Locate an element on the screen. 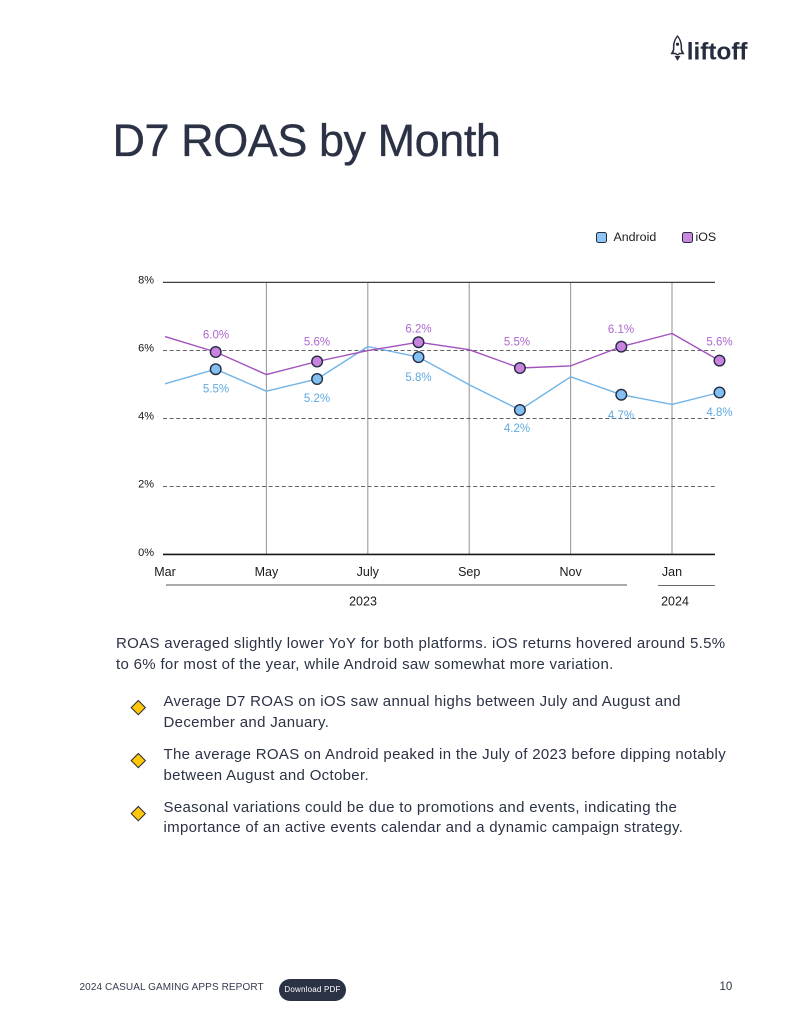 The width and height of the screenshot is (800, 1035). svg-text: 2024 is located at coordinates (675, 602).